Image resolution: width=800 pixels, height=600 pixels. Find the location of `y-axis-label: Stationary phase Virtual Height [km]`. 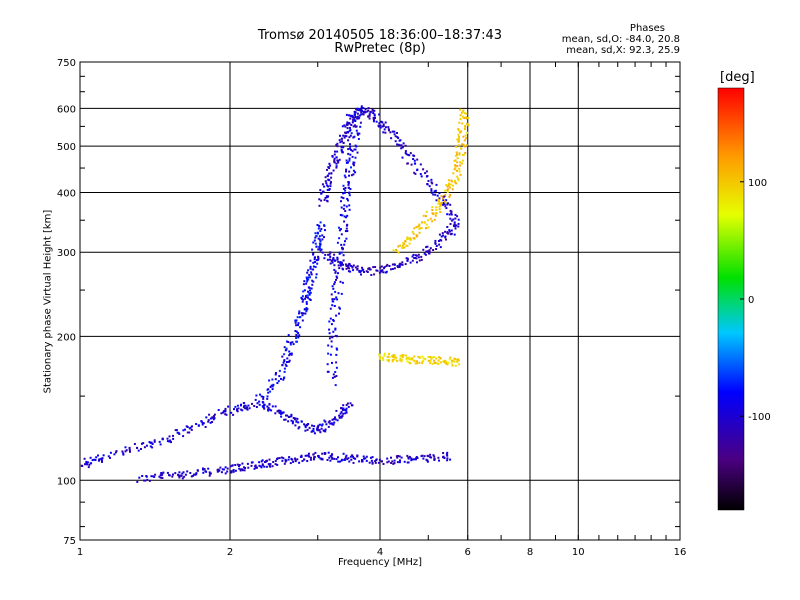

y-axis-label: Stationary phase Virtual Height [km] is located at coordinates (48, 301).